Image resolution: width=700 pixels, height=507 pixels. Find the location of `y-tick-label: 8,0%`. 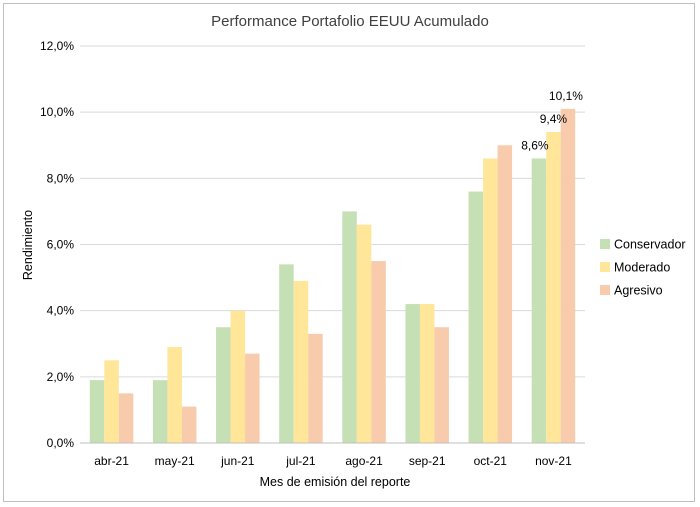

y-tick-label: 8,0% is located at coordinates (61, 178).